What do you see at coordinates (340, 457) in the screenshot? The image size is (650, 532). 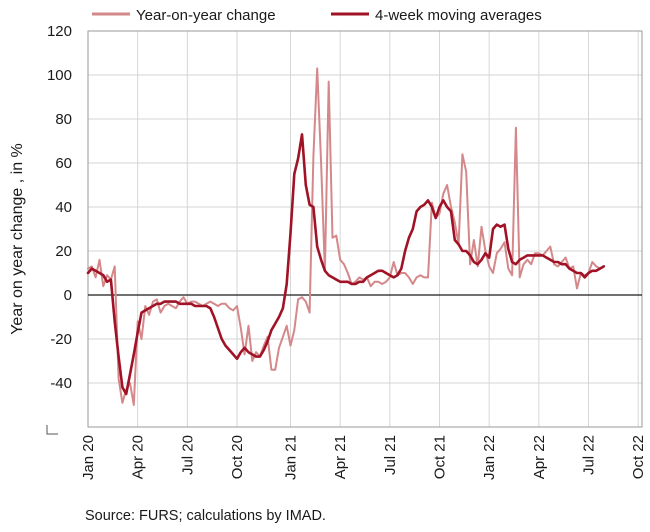 I see `x-tick-label: Apr 21` at bounding box center [340, 457].